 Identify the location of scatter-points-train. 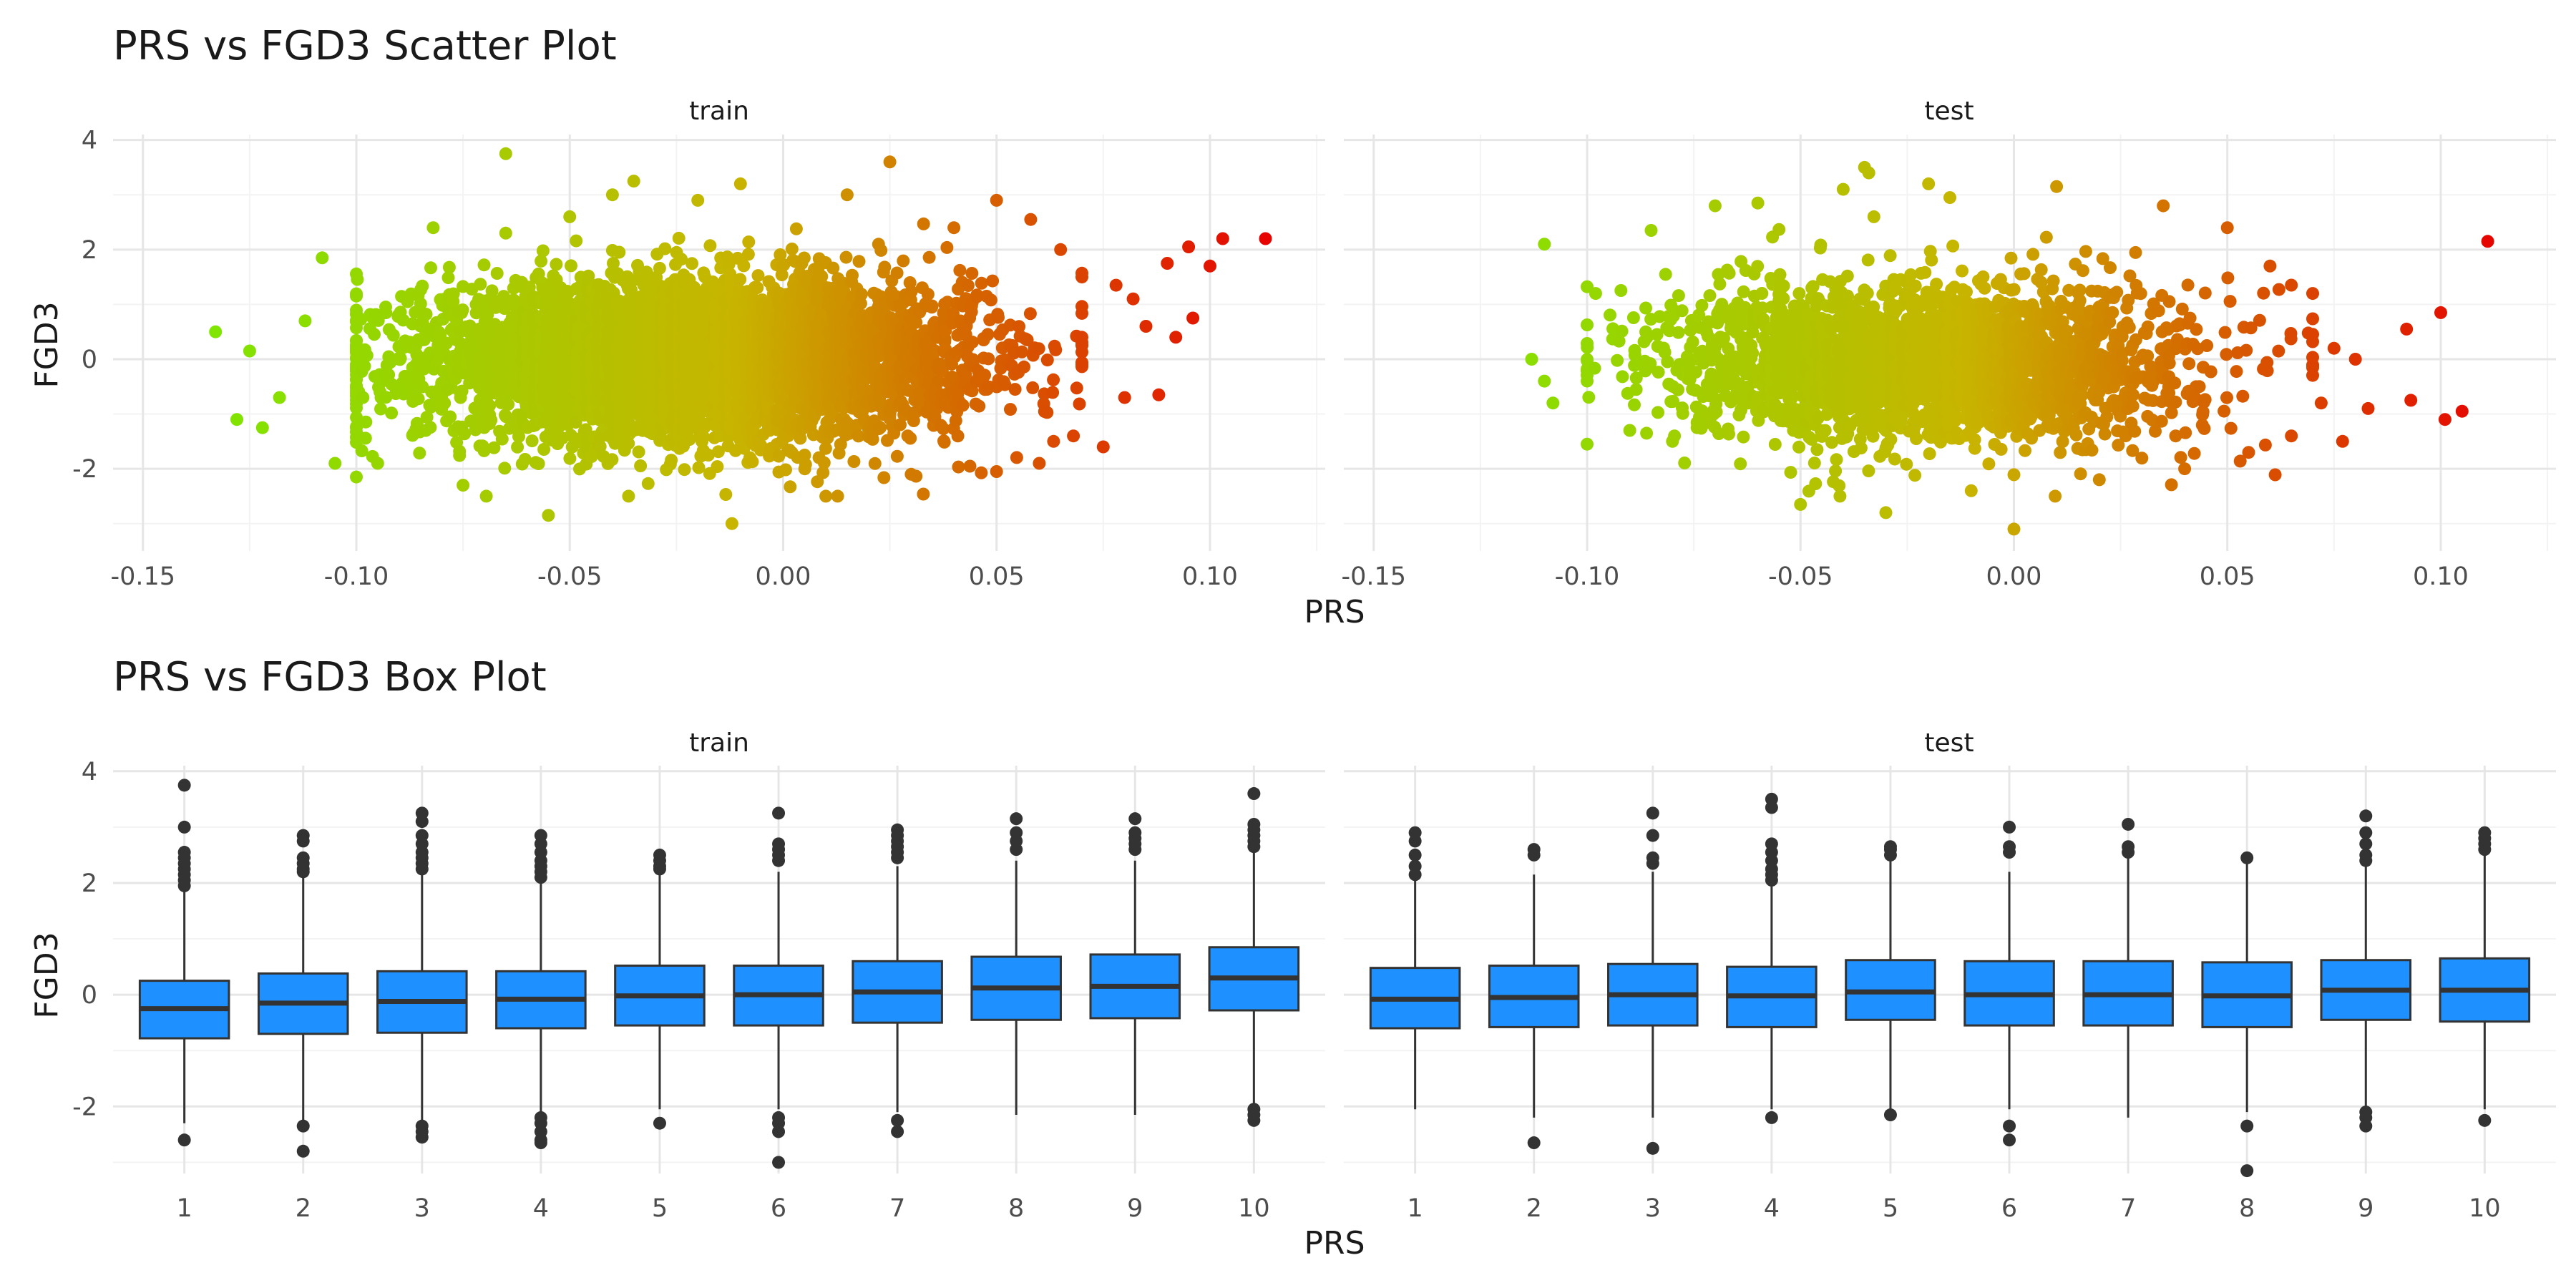
(740, 338).